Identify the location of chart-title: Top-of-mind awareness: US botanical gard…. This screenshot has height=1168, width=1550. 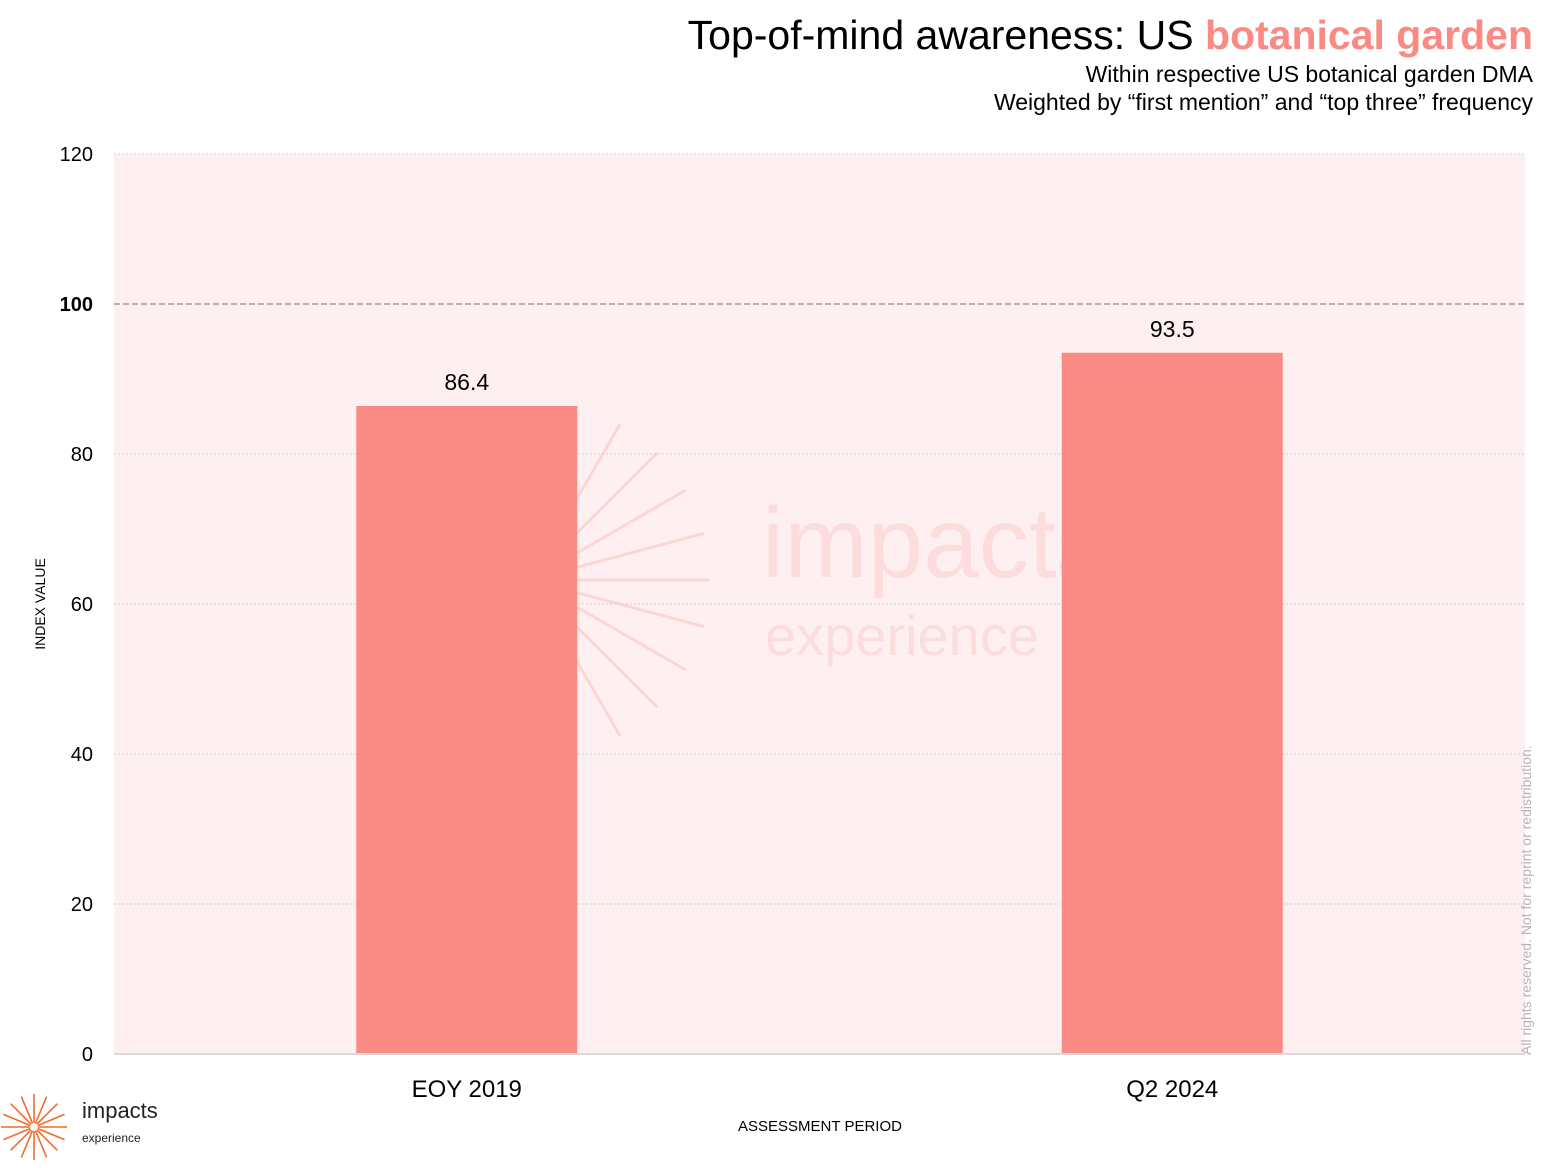
(1110, 35).